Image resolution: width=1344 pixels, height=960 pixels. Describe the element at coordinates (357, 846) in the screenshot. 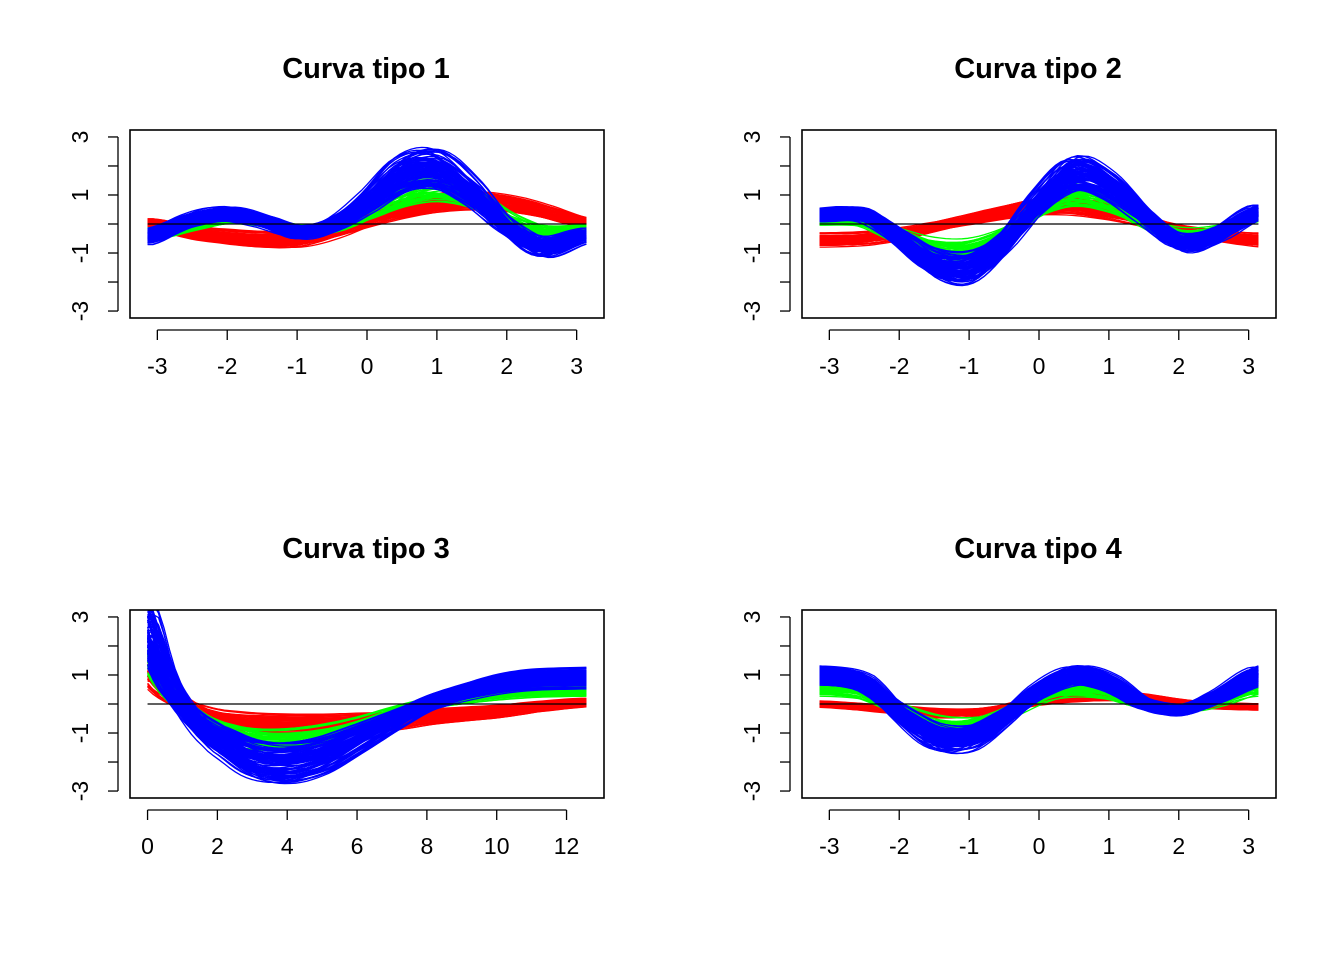

I see `x-tick-label: 6` at that location.